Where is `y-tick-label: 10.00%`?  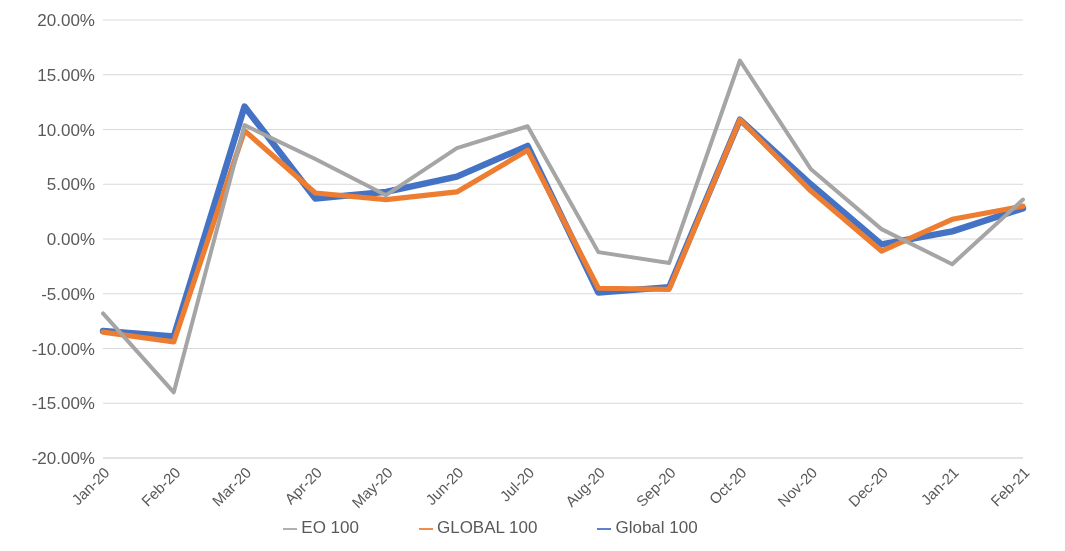
y-tick-label: 10.00% is located at coordinates (66, 130).